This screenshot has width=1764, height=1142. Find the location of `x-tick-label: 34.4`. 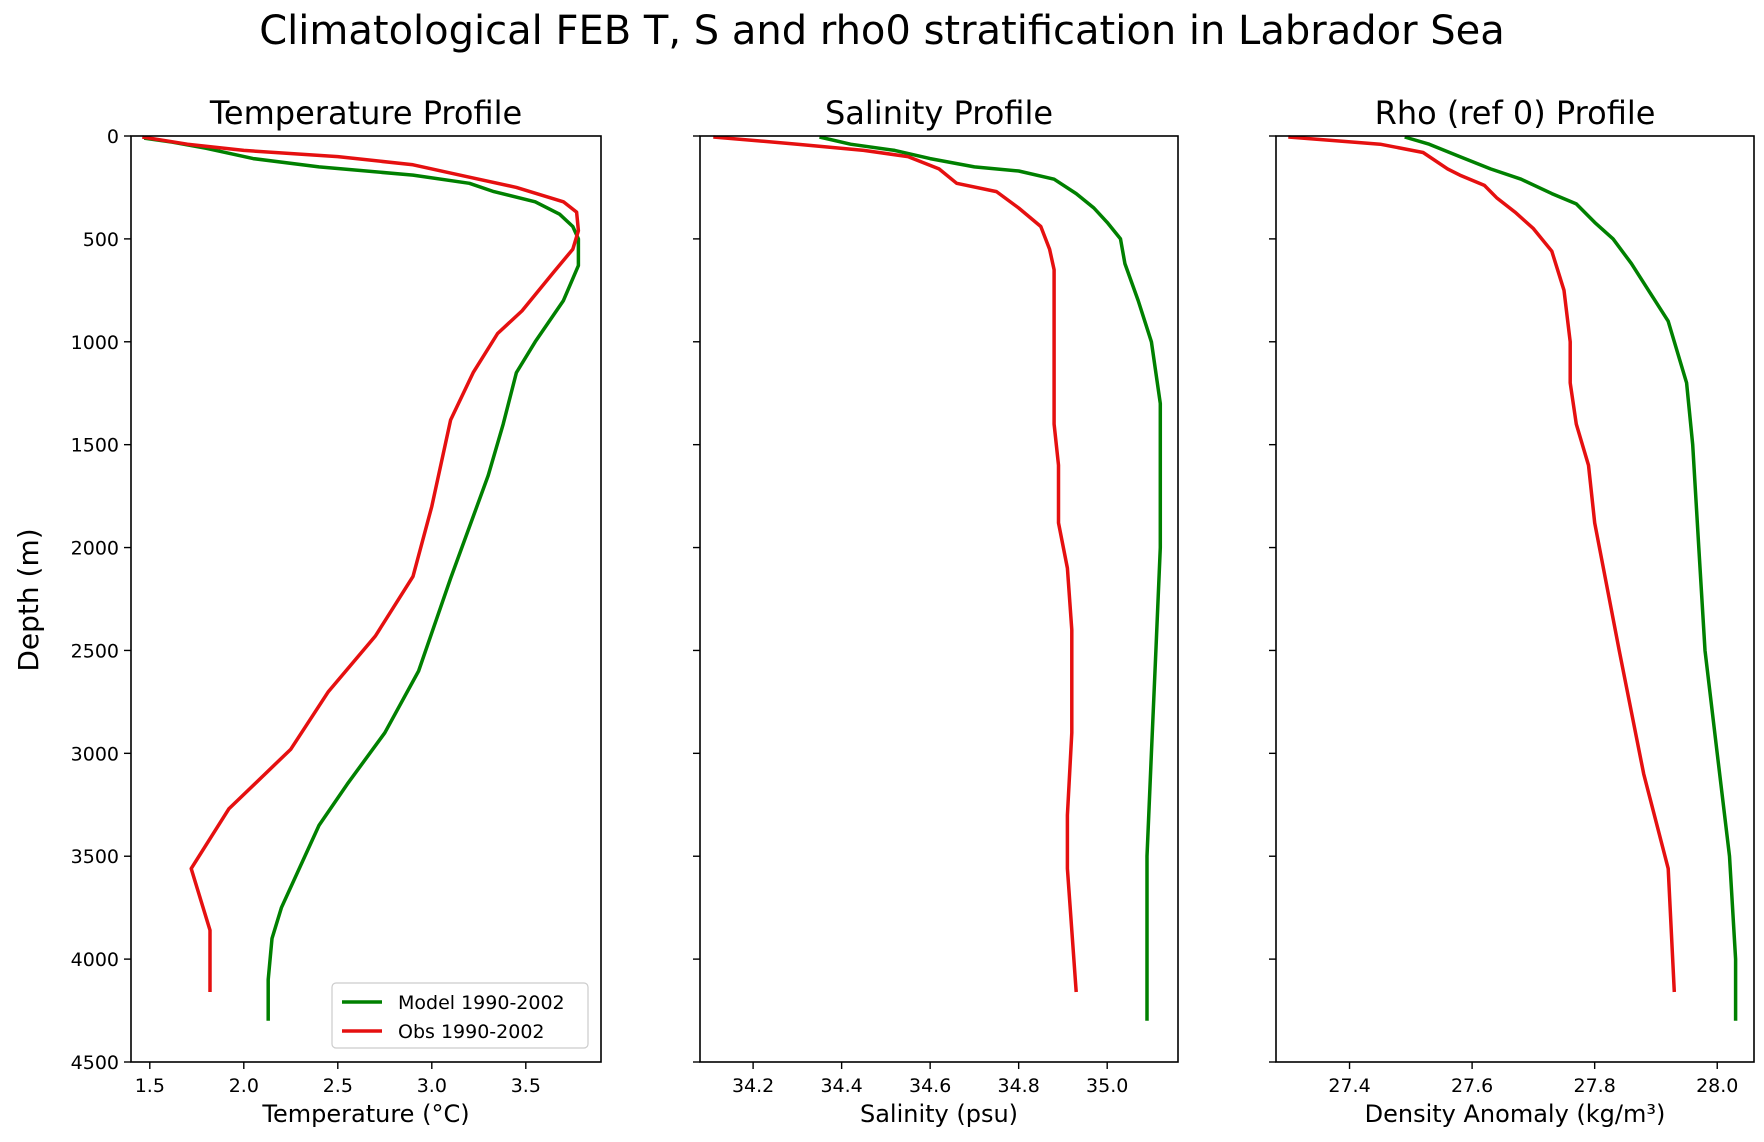

x-tick-label: 34.4 is located at coordinates (841, 1086).